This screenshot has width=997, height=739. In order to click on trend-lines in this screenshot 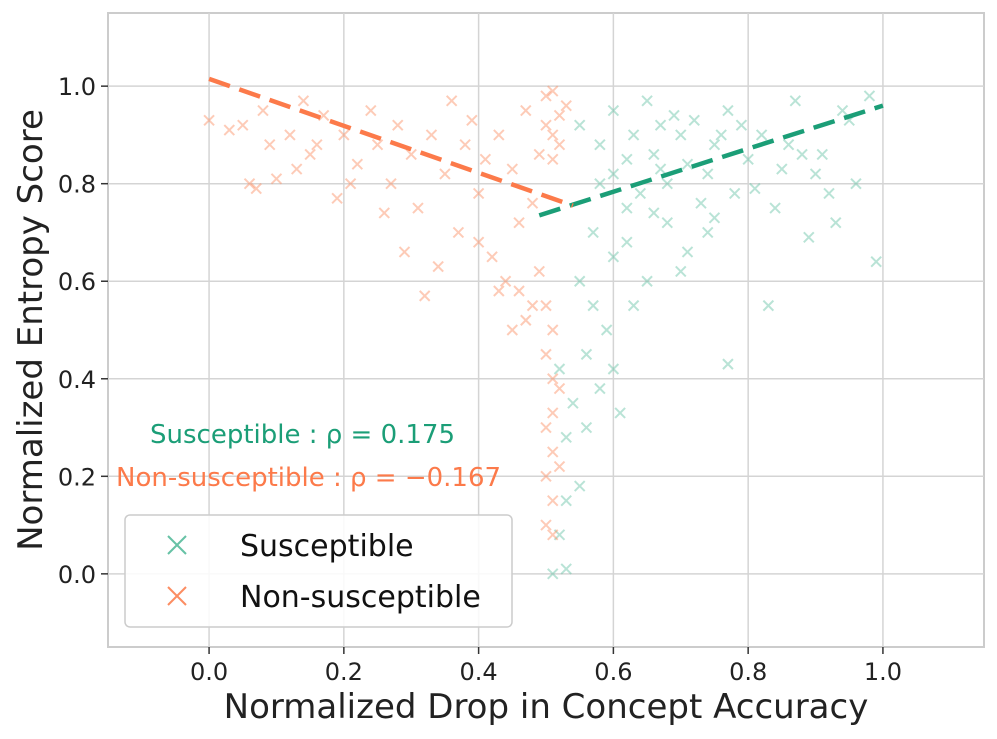, I will do `click(546, 147)`.